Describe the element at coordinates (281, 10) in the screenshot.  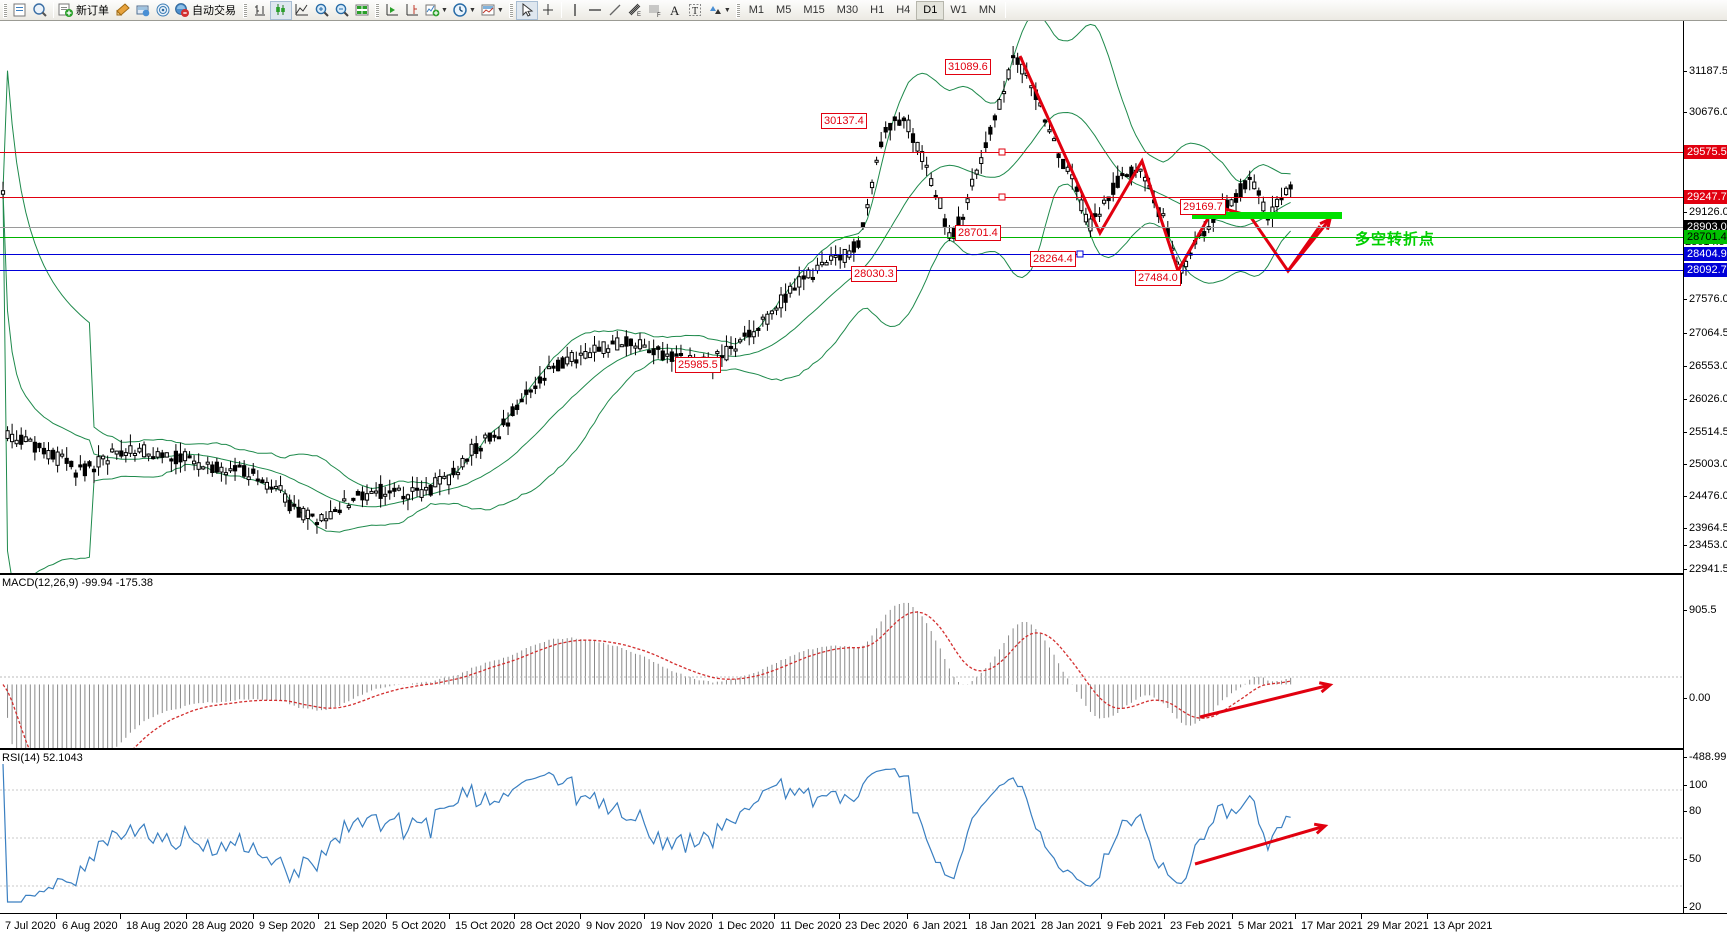
I see `candlestick-icon` at that location.